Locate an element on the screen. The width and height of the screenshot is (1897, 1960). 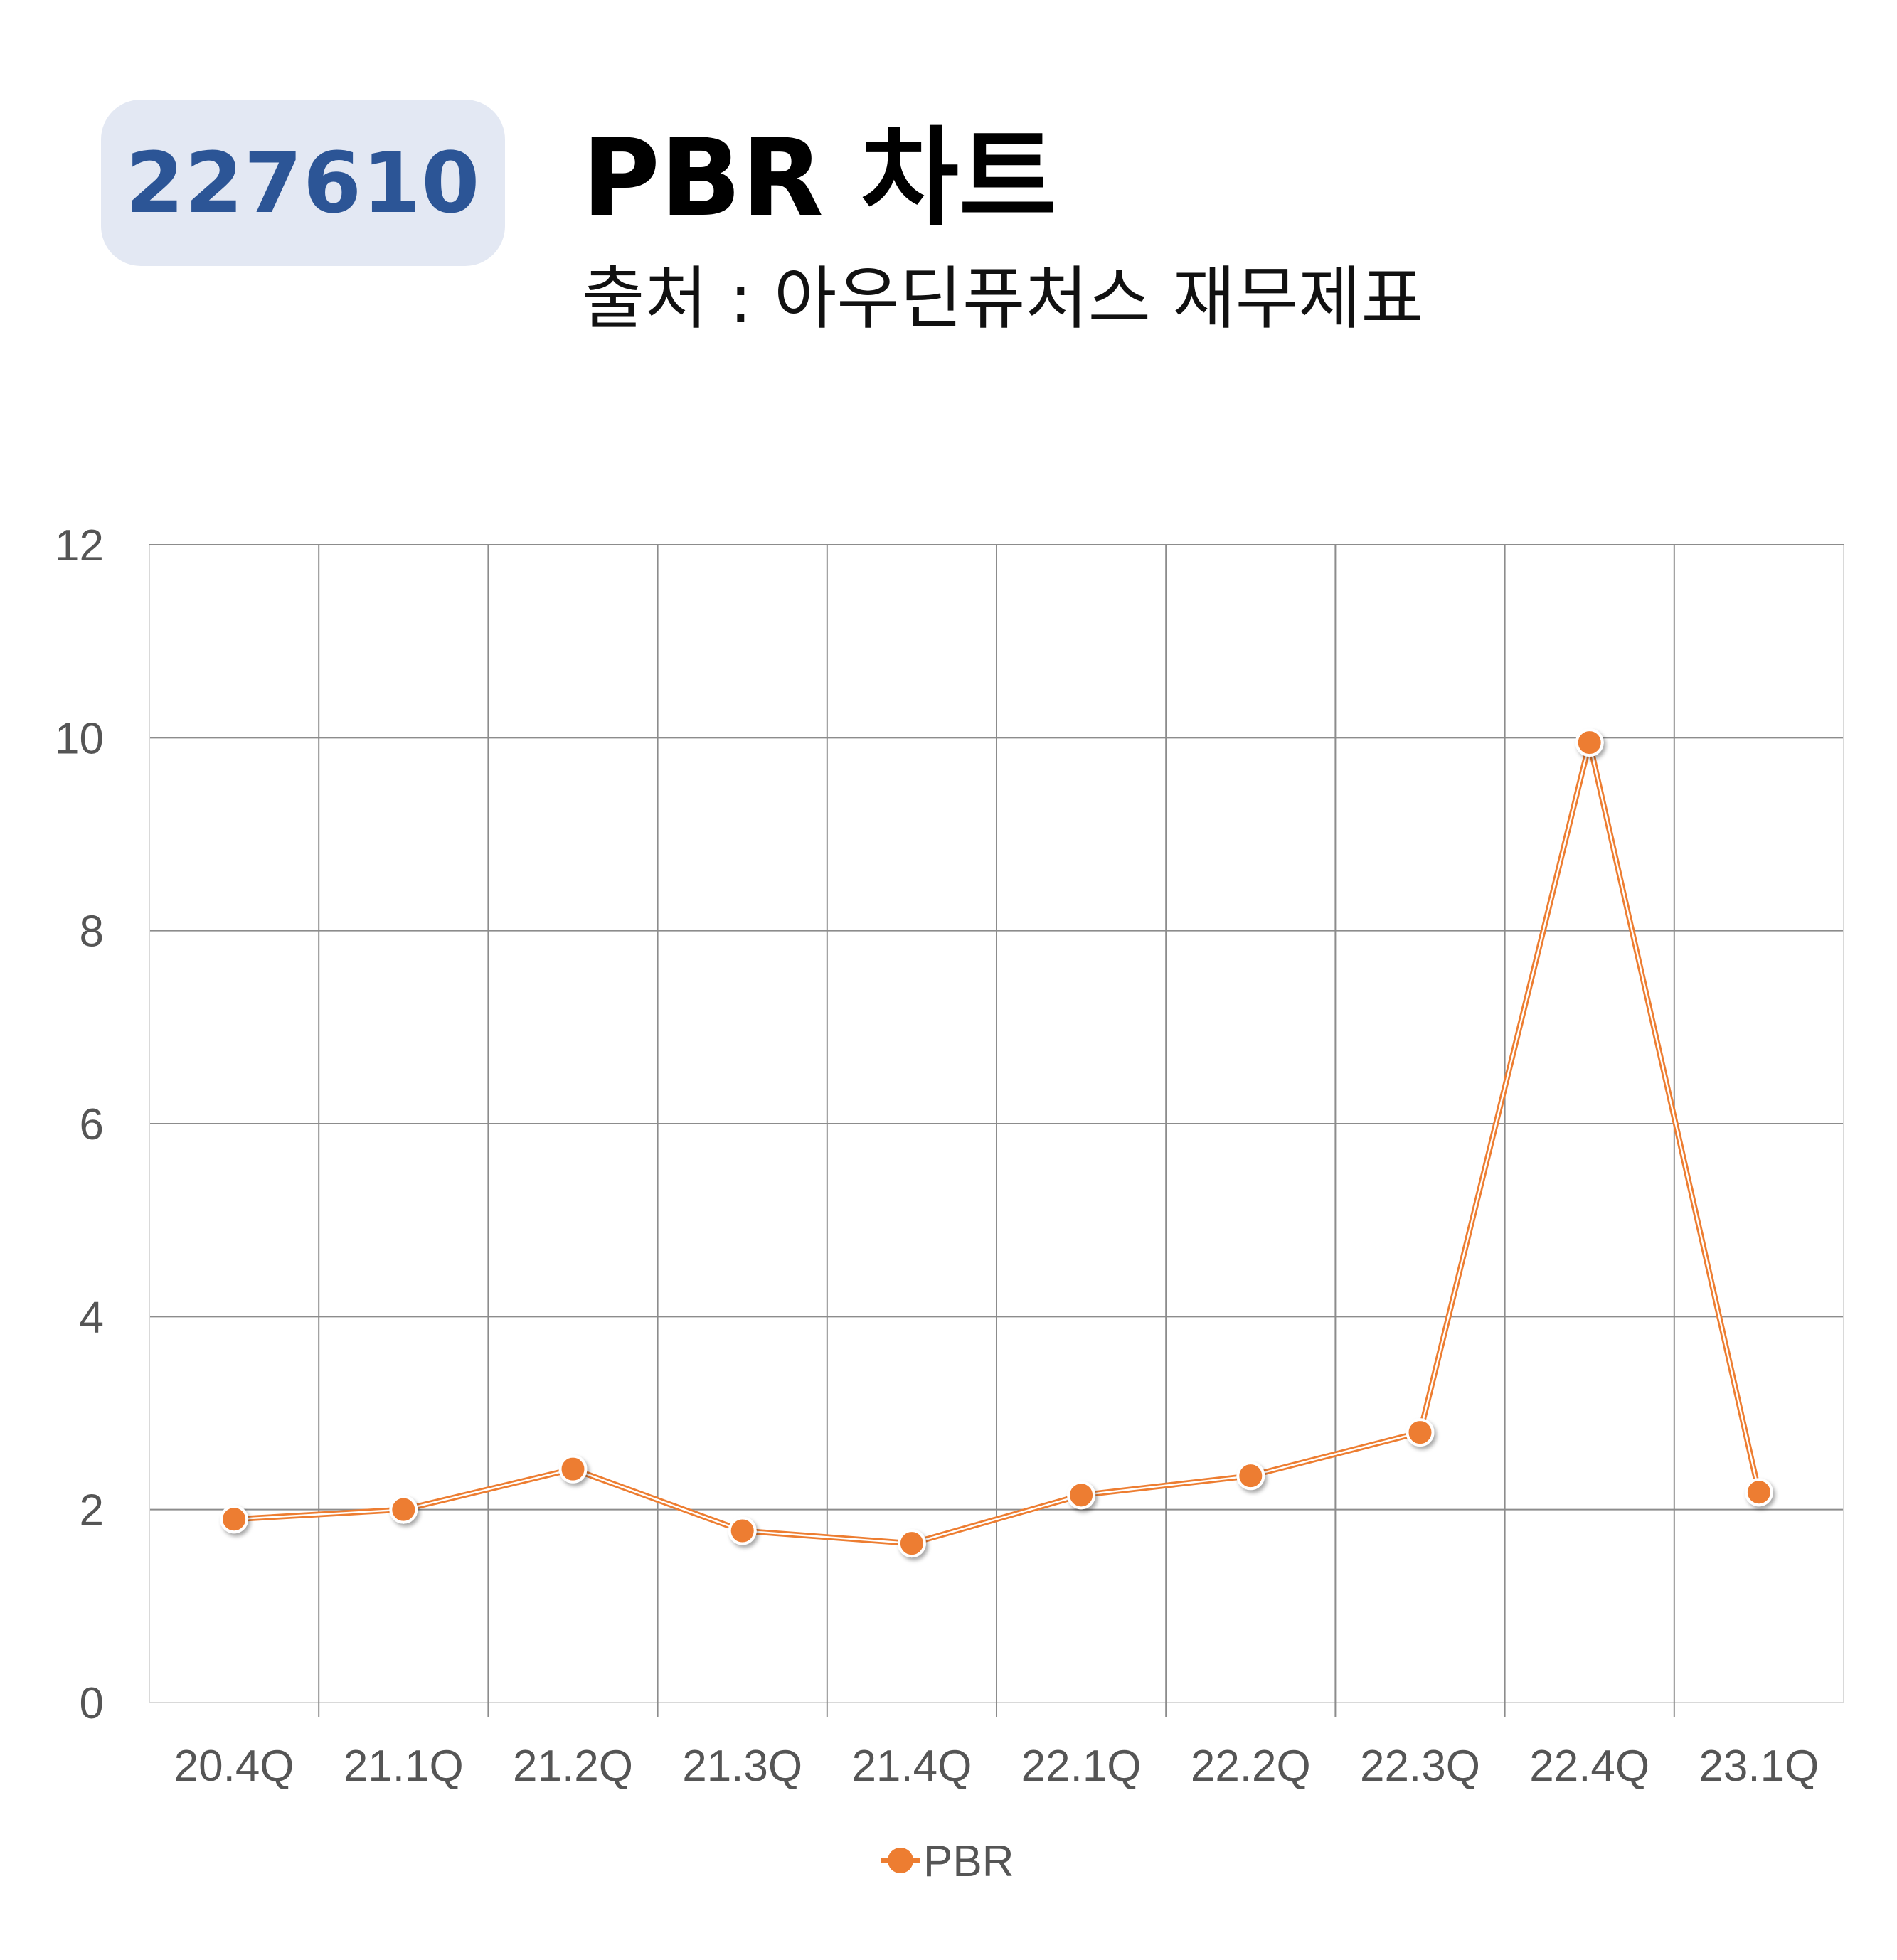
x-tick-label: 21.2Q is located at coordinates (573, 1766).